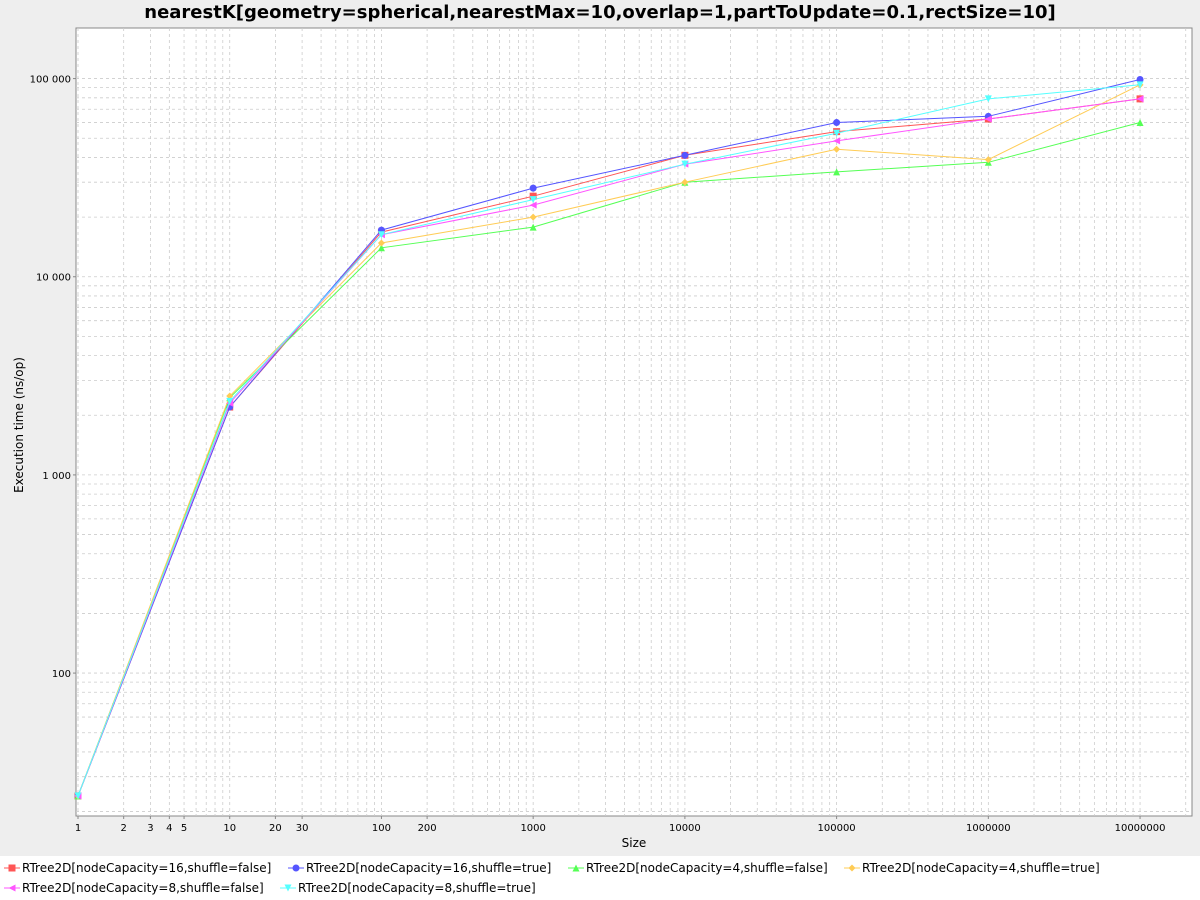  Describe the element at coordinates (275, 828) in the screenshot. I see `x-tick-label: 20` at that location.